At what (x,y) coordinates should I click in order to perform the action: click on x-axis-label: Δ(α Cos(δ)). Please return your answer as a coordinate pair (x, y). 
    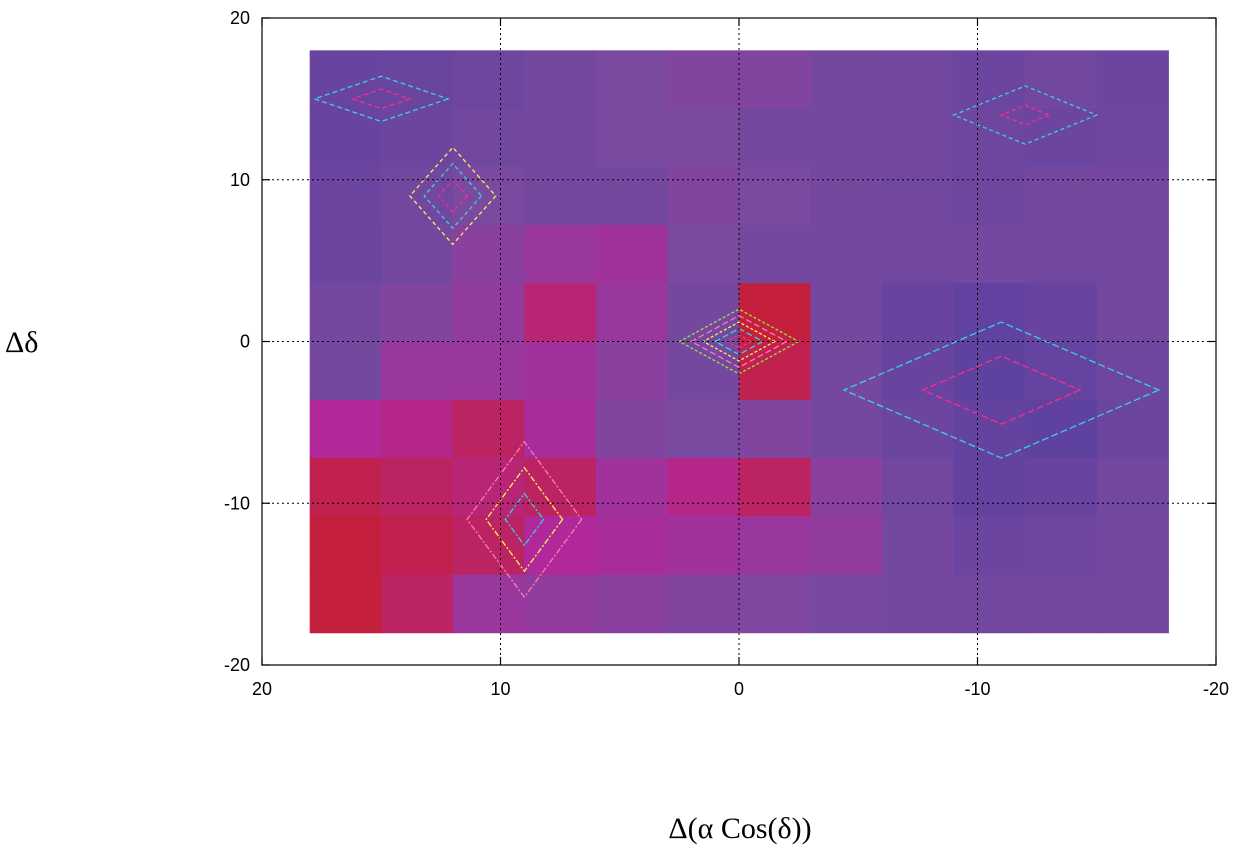
    Looking at the image, I should click on (739, 828).